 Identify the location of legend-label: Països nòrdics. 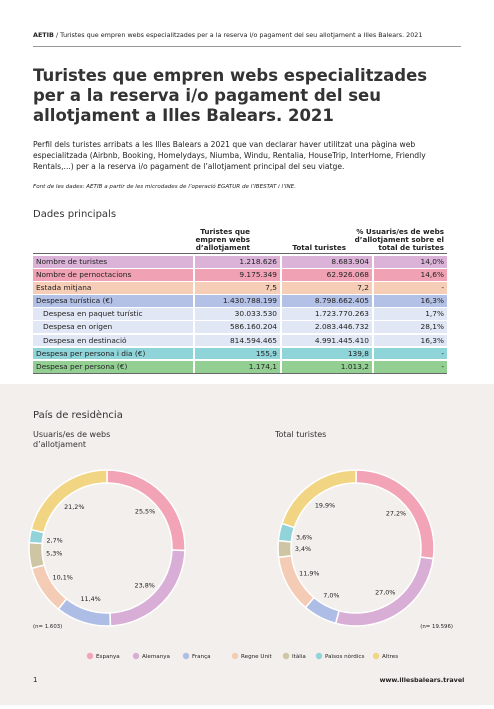
(344, 656).